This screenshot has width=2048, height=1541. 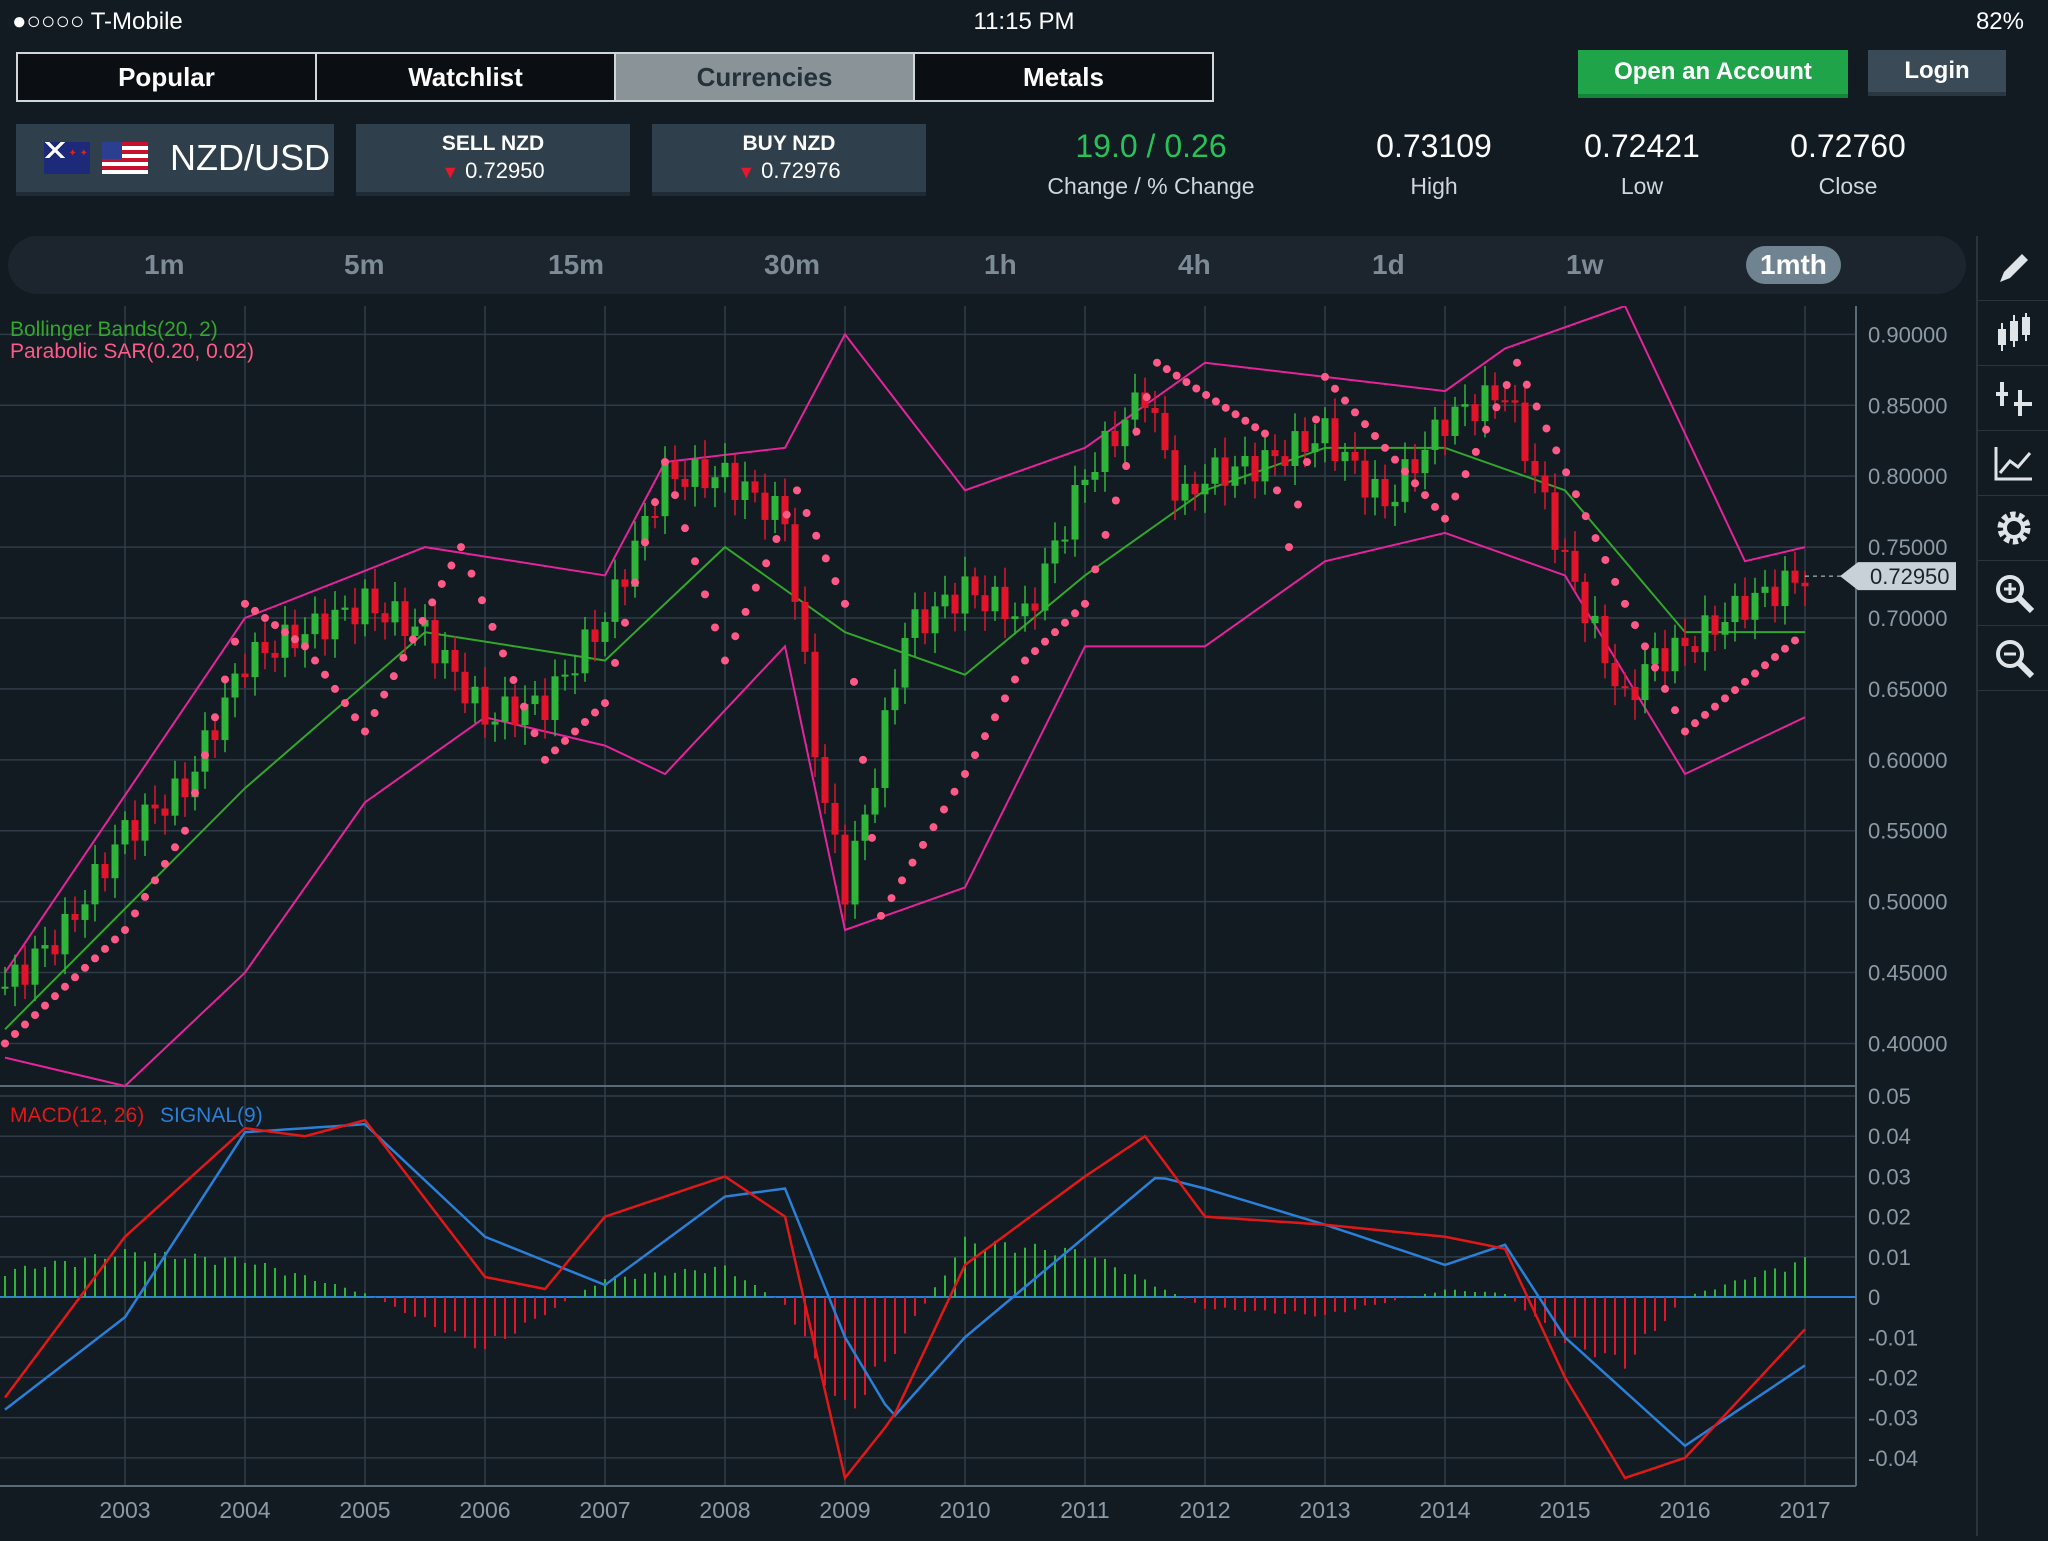 I want to click on carrier-label: ●○○○○ T-Mobile, so click(x=97, y=21).